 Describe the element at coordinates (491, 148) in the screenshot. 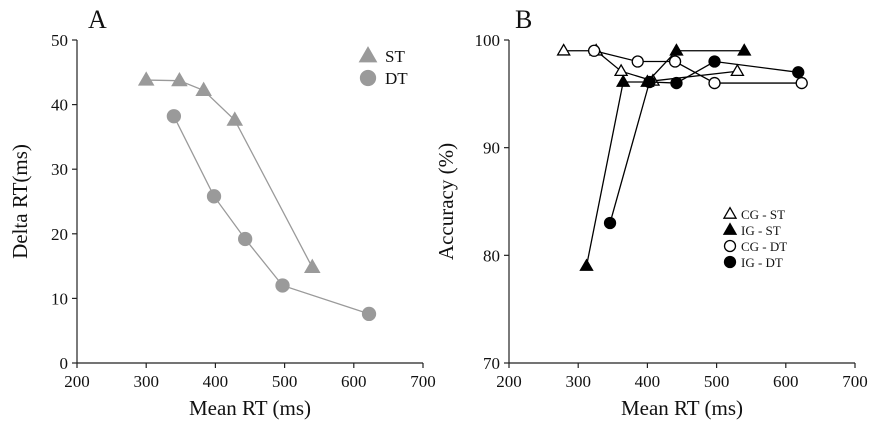

I see `panel-b-y-tick-label: 90` at that location.